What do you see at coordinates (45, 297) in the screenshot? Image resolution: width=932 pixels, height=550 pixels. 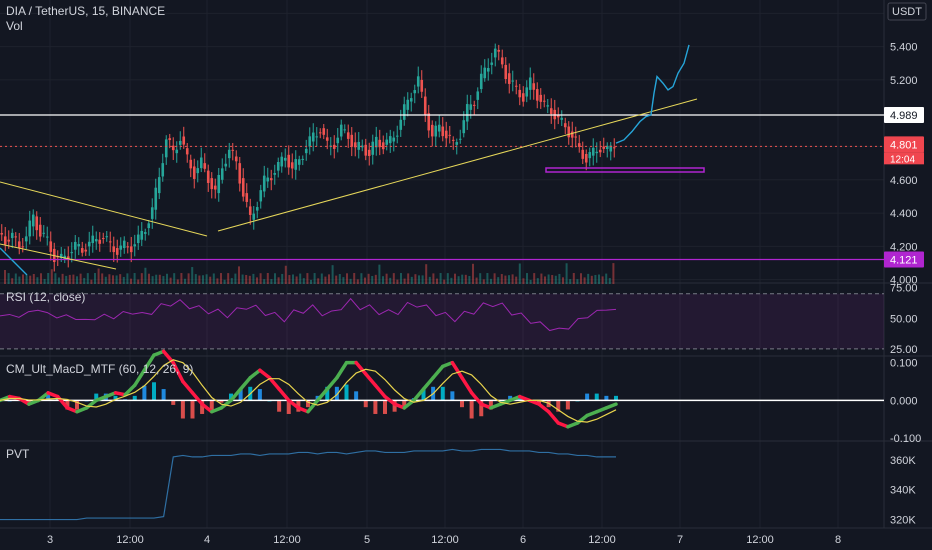 I see `rsi-title: RSI (12, close)` at bounding box center [45, 297].